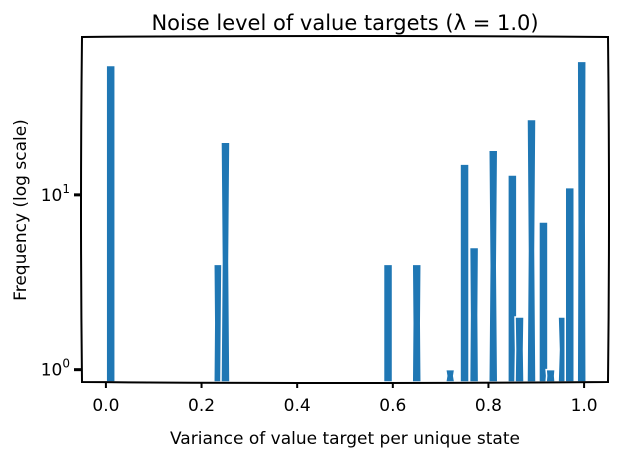  Describe the element at coordinates (201, 406) in the screenshot. I see `x-tick-label: 0.2` at that location.